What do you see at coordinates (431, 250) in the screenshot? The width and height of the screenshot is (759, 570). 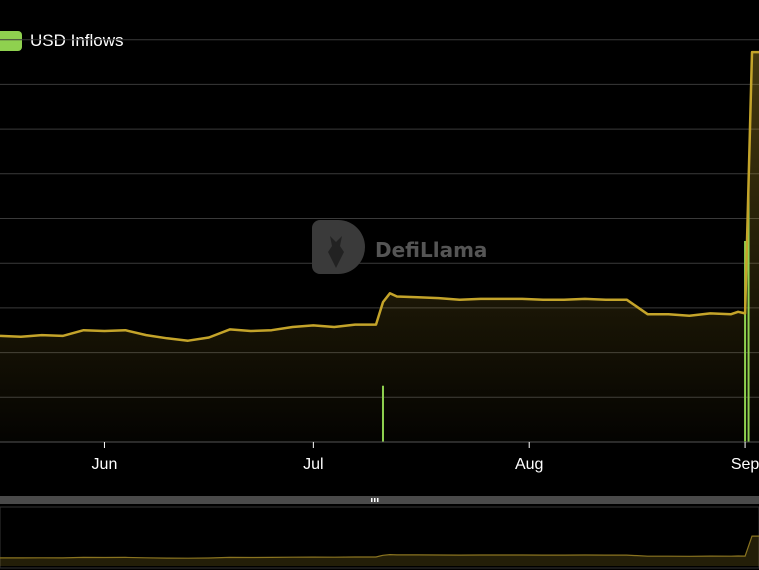 I see `watermark-text: DefiLlama` at bounding box center [431, 250].